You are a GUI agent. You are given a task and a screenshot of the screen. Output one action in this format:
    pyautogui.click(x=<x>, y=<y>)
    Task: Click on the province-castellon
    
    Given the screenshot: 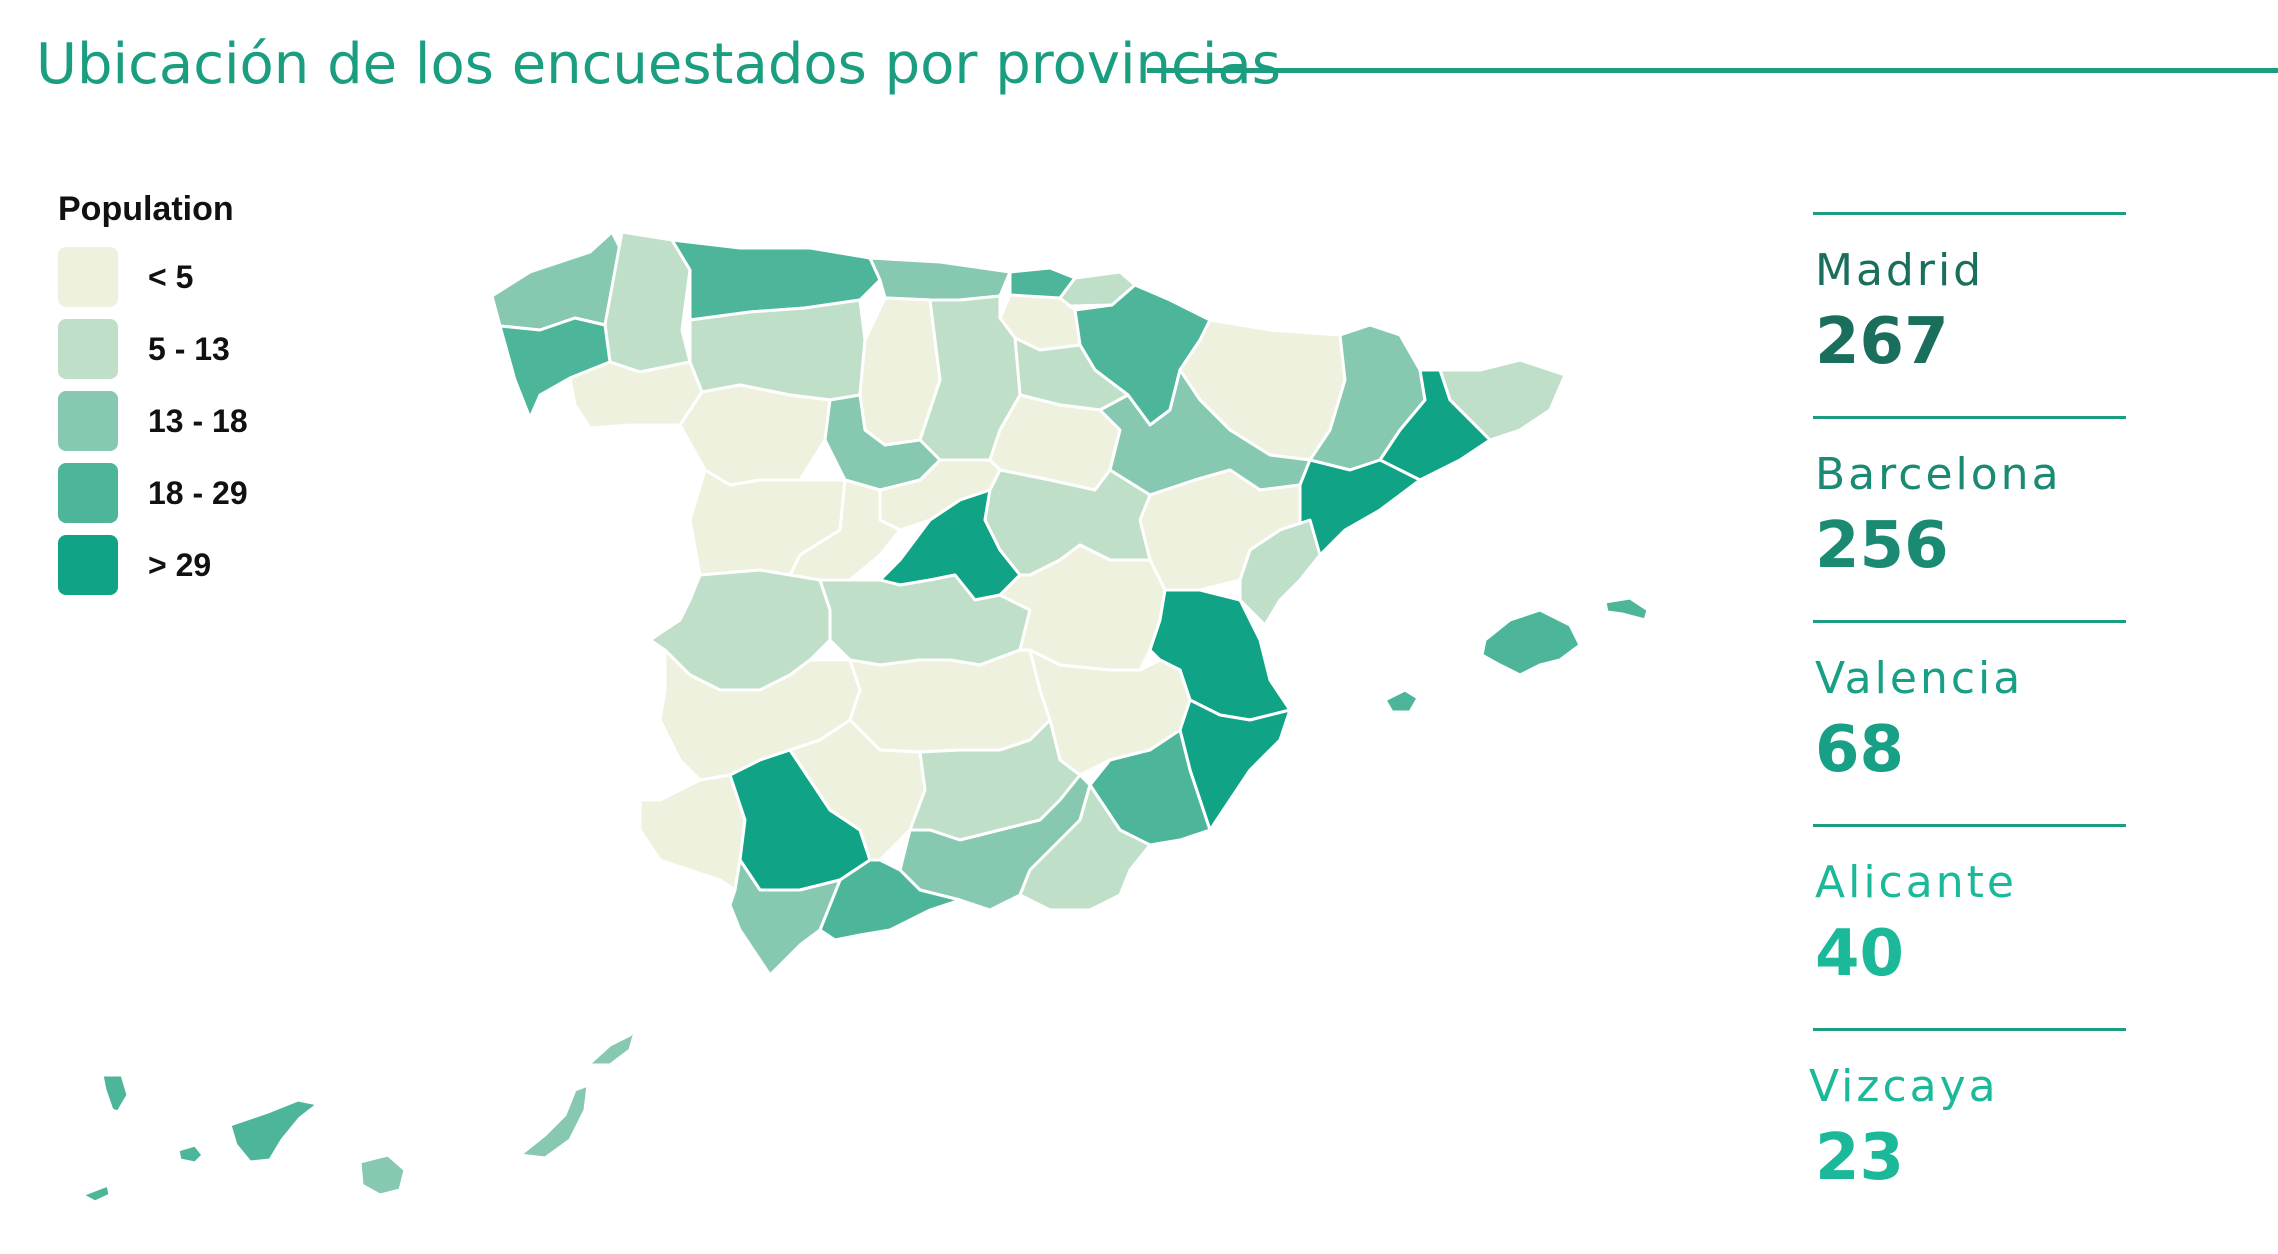 What is the action you would take?
    pyautogui.click(x=1280, y=572)
    